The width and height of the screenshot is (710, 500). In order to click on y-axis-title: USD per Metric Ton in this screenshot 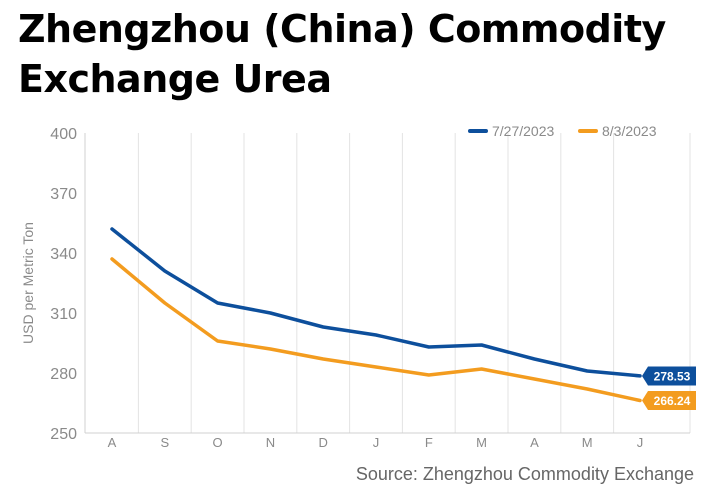, I will do `click(28, 283)`.